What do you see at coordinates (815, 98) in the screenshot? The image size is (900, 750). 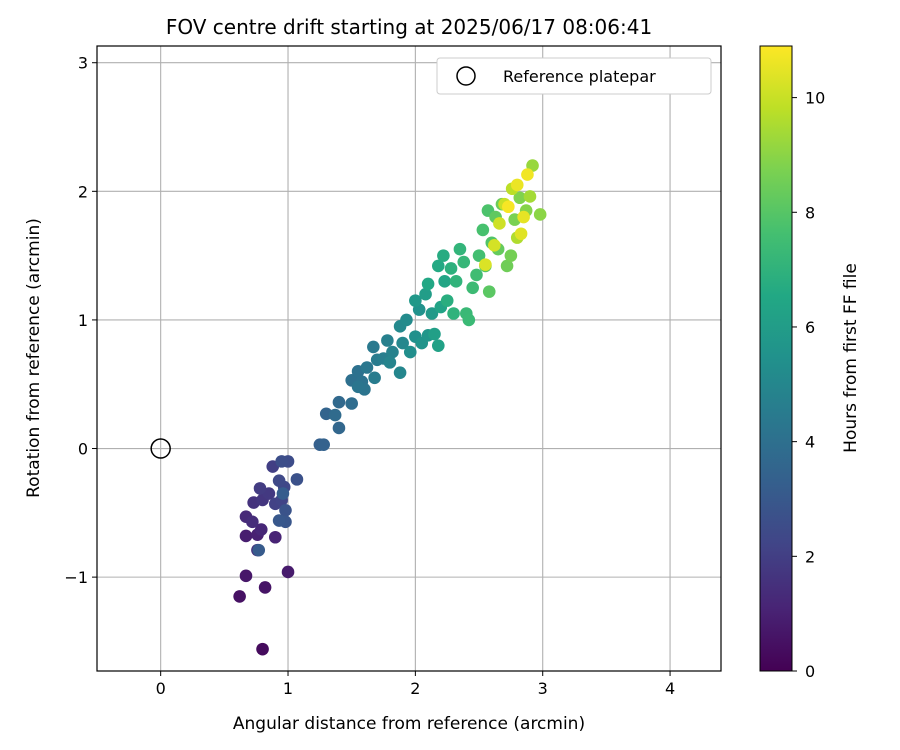 I see `colorbar-tick-label: 10` at bounding box center [815, 98].